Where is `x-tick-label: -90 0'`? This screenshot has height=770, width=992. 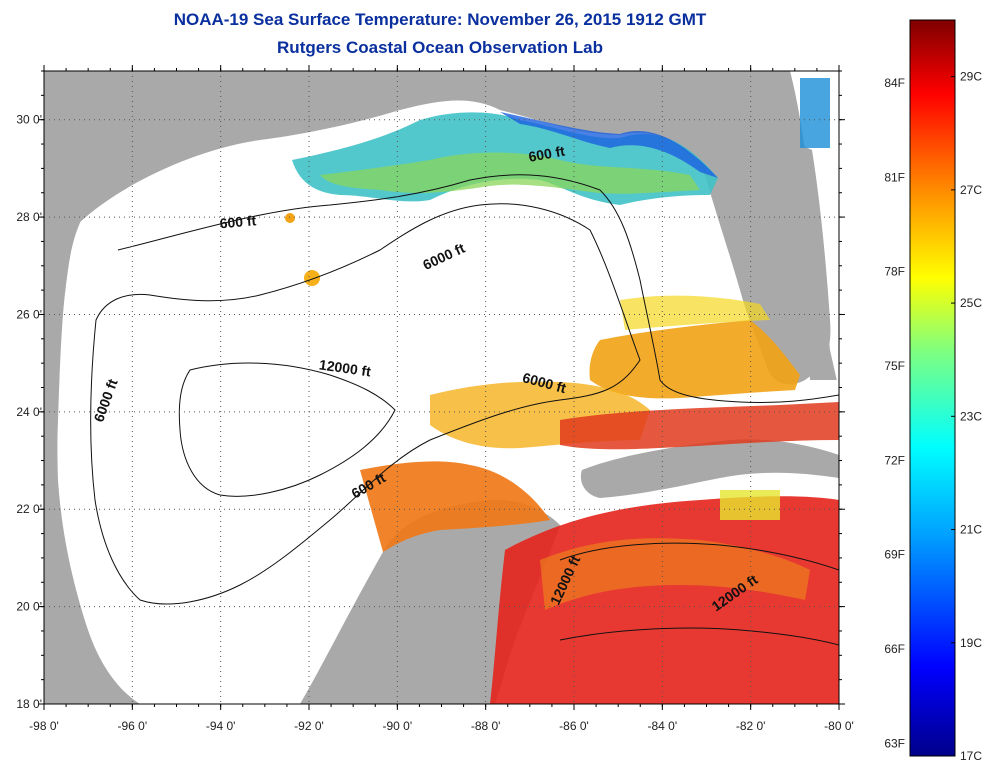 x-tick-label: -90 0' is located at coordinates (398, 726).